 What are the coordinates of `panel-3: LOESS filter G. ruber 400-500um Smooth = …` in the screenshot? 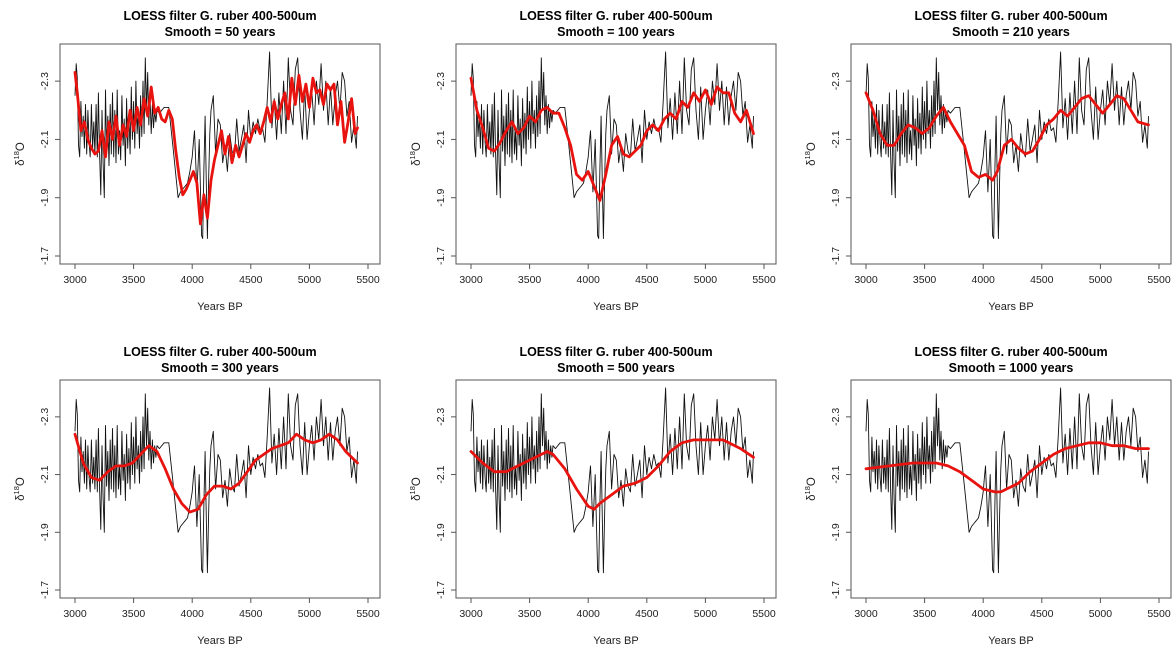 It's located at (987, 161).